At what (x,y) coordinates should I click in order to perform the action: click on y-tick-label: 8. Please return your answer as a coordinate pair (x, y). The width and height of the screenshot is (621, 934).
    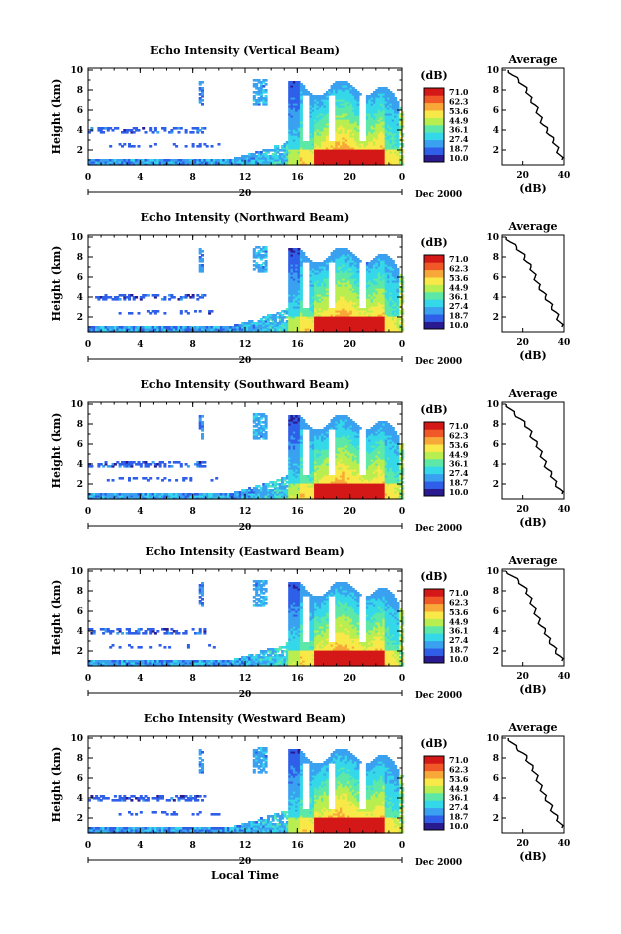
    Looking at the image, I should click on (80, 258).